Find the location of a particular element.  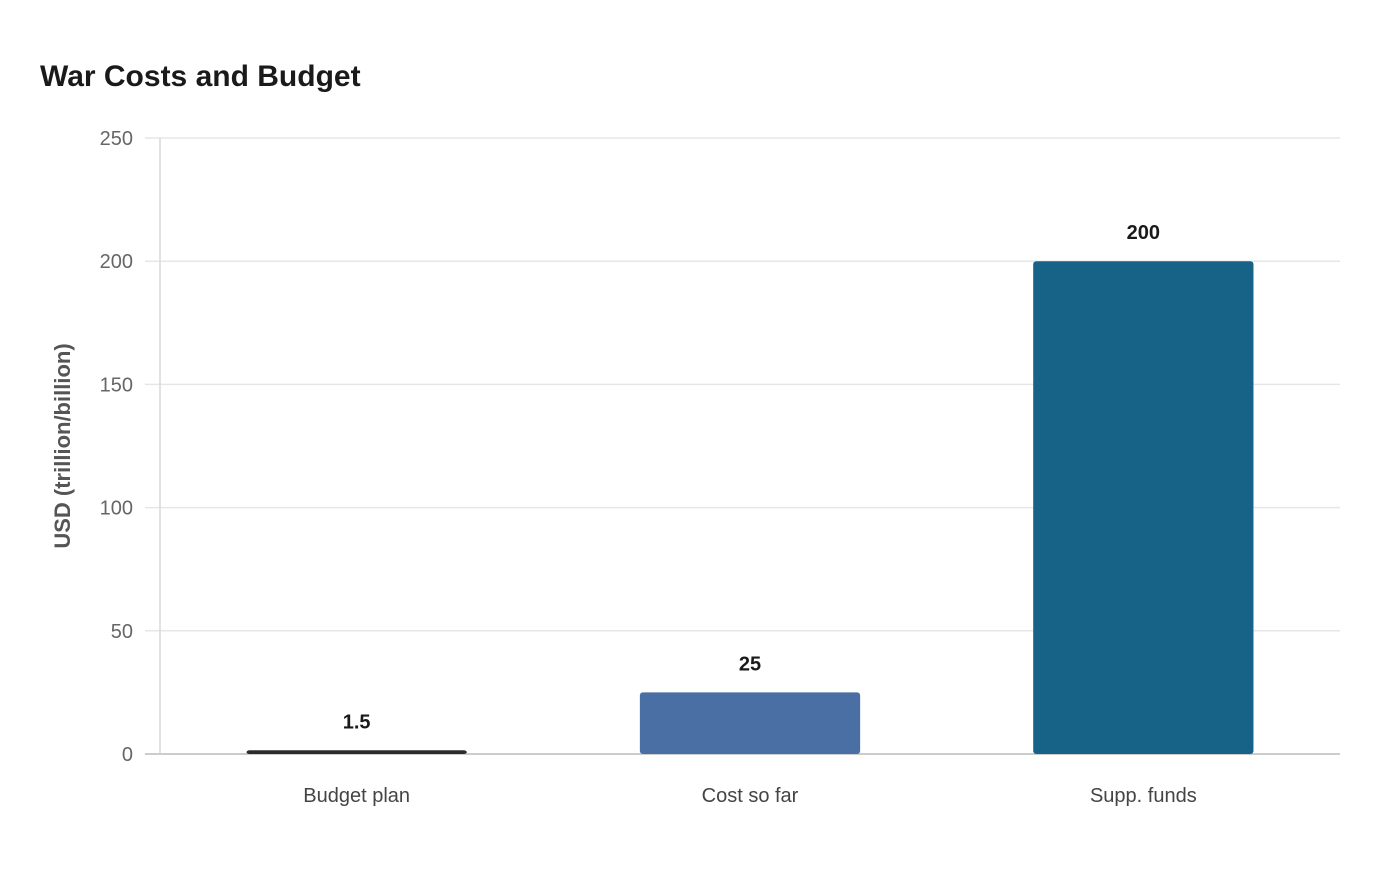

value-label: 1.5 is located at coordinates (357, 722).